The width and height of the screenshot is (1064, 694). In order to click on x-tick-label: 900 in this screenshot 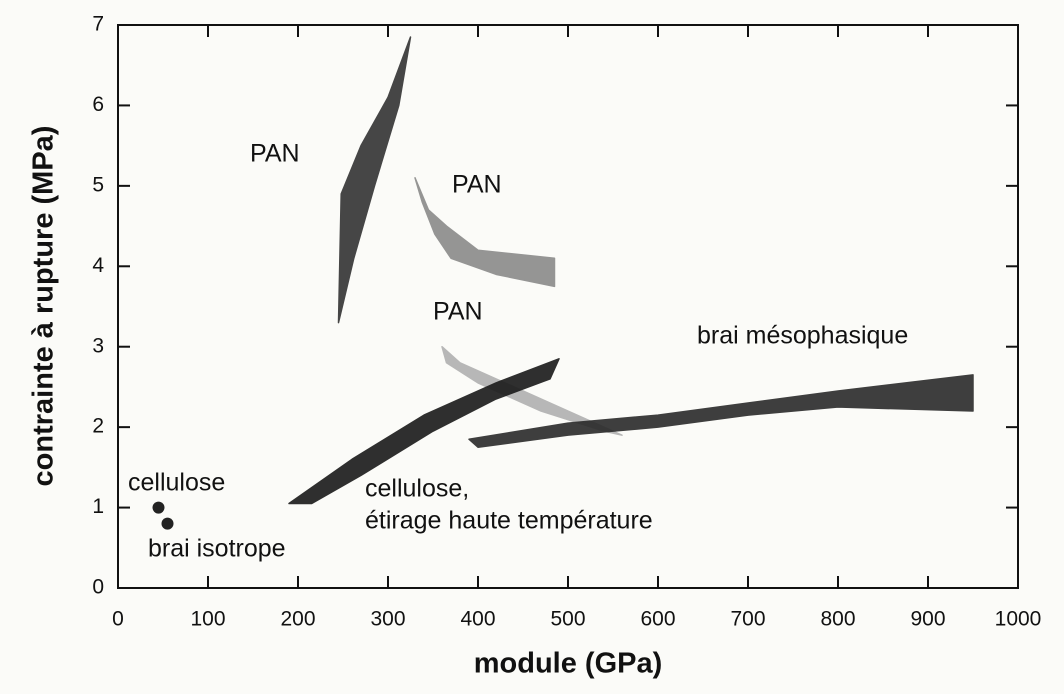, I will do `click(927, 619)`.